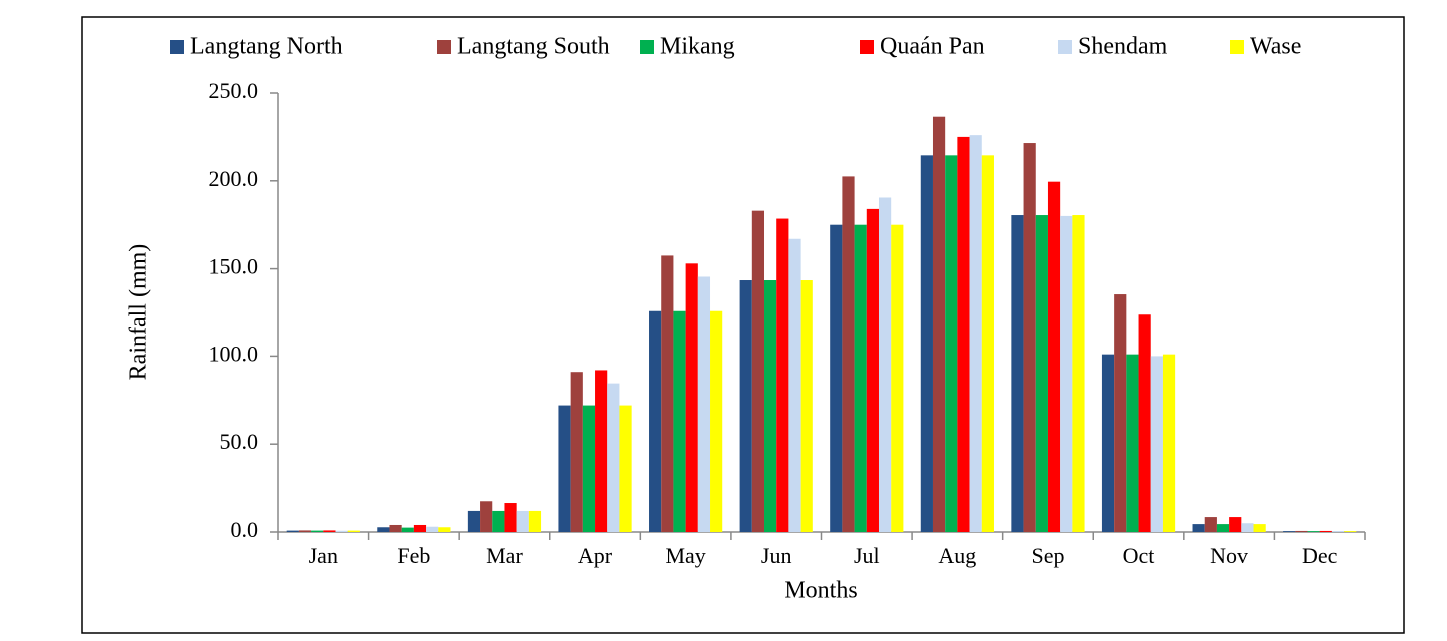 This screenshot has width=1447, height=641. What do you see at coordinates (1229, 555) in the screenshot?
I see `x-tick-label: Nov` at bounding box center [1229, 555].